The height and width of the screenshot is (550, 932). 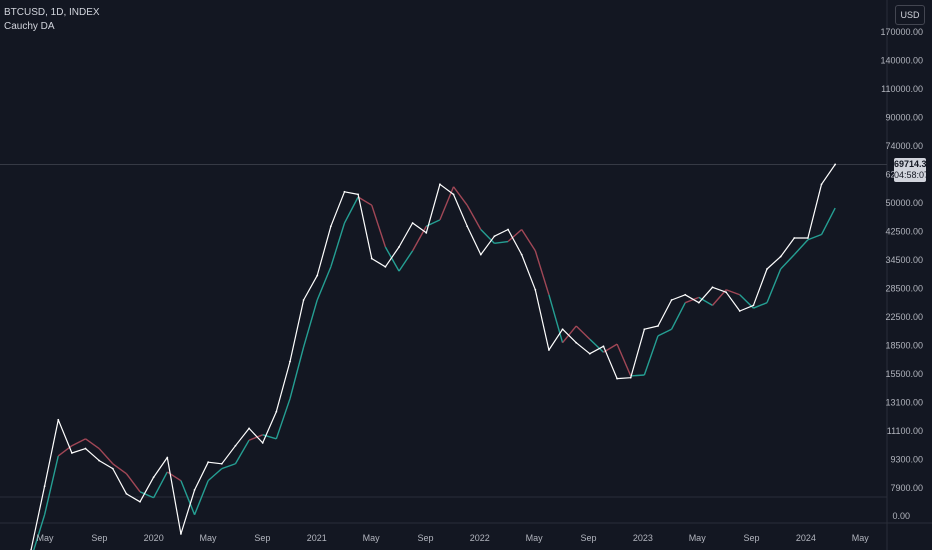 What do you see at coordinates (913, 164) in the screenshot?
I see `last-price: 69714.38` at bounding box center [913, 164].